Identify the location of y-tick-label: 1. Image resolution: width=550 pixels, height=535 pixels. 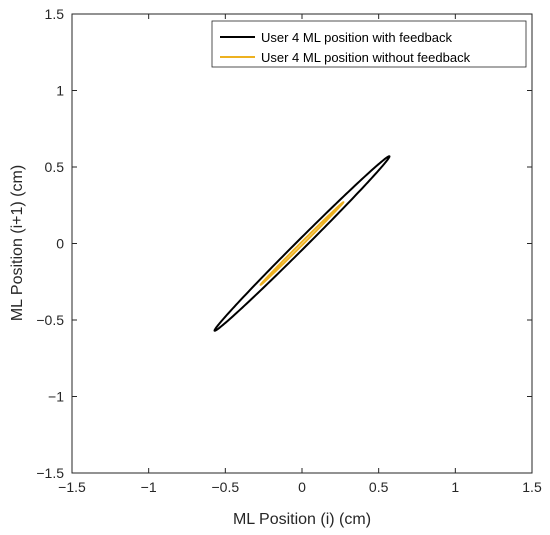
(60, 91).